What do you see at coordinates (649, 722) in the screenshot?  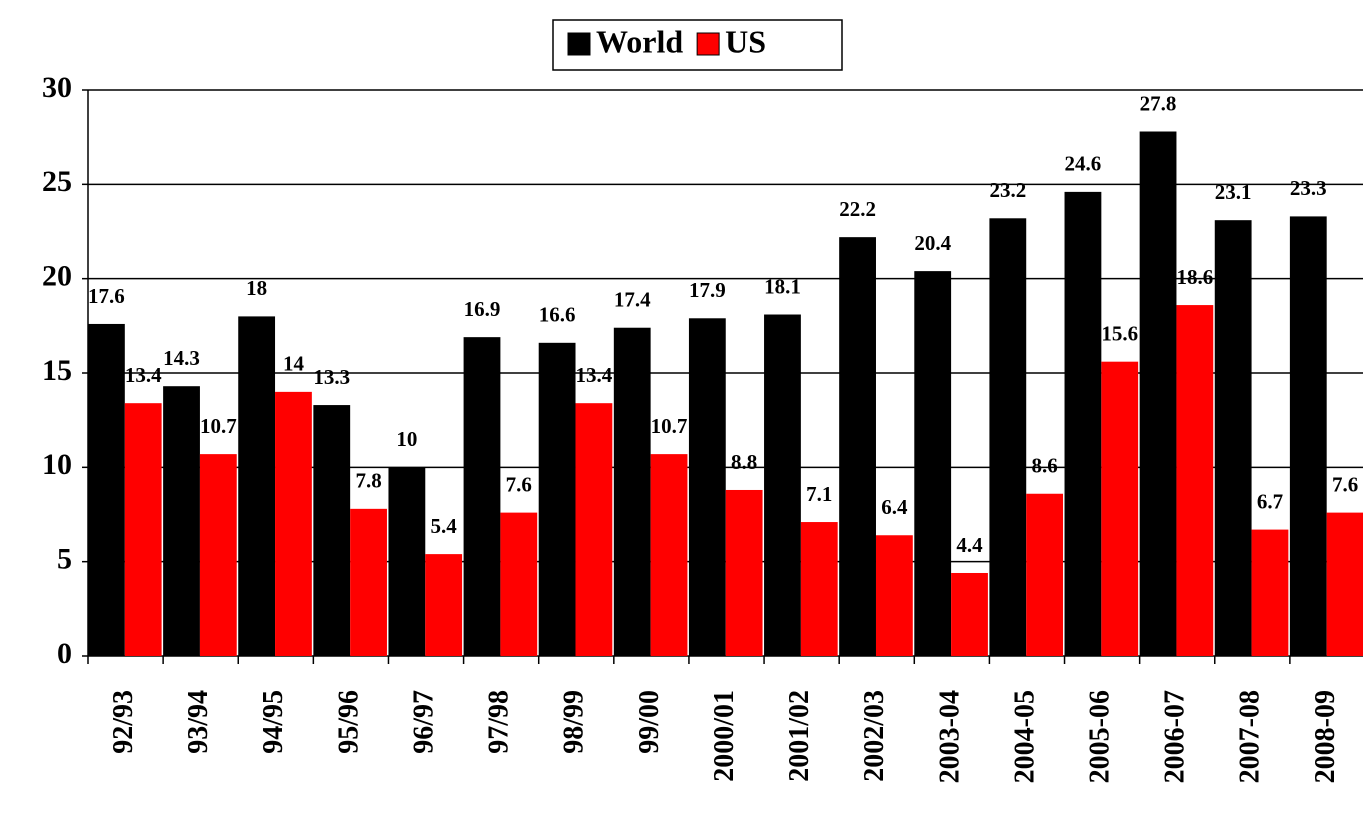 I see `x-tick-label: 99/00` at bounding box center [649, 722].